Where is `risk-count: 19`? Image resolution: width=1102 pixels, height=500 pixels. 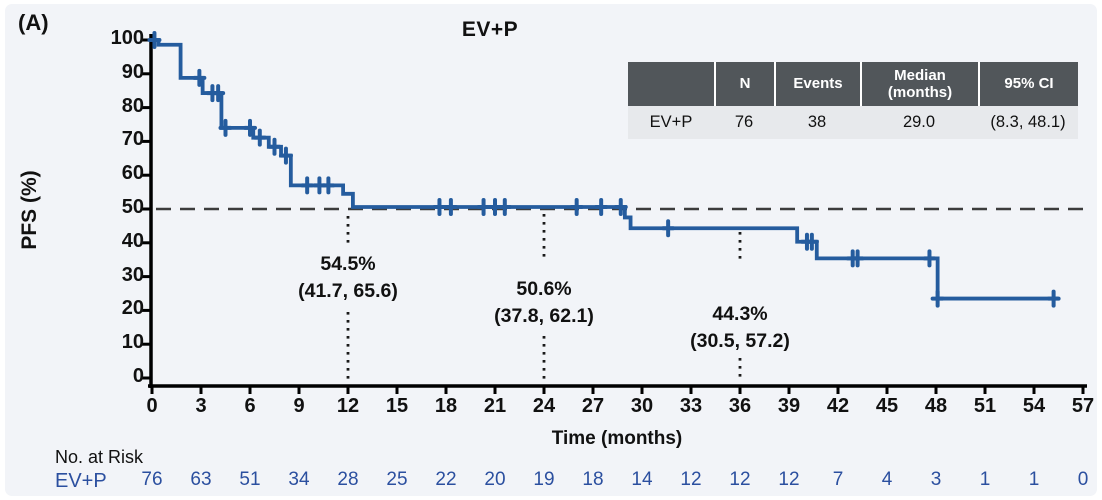
risk-count: 19 is located at coordinates (544, 479).